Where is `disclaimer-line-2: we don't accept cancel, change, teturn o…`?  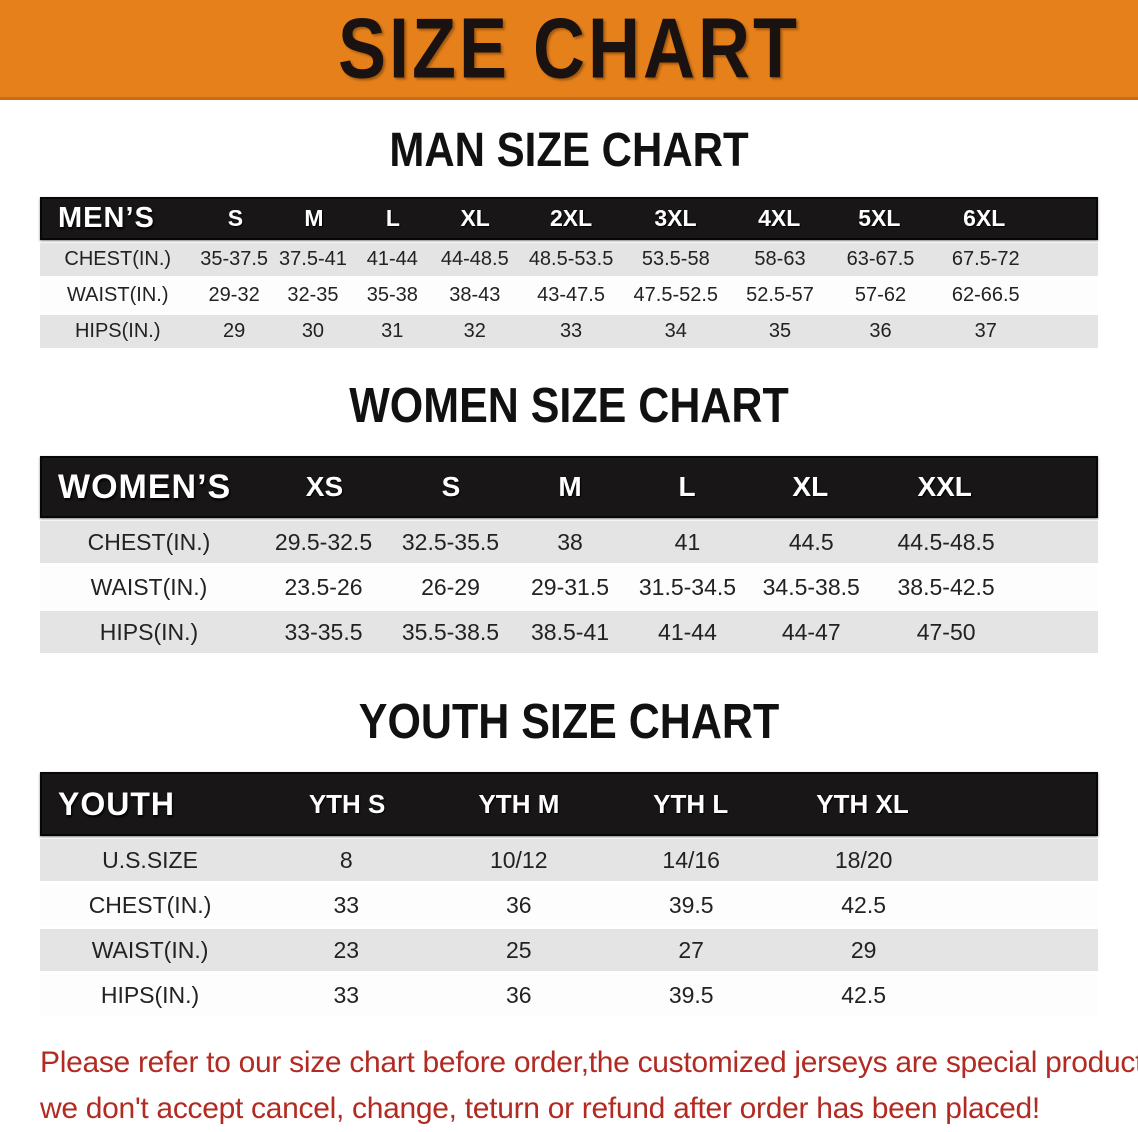
disclaimer-line-2: we don't accept cancel, change, teturn o… is located at coordinates (540, 1108).